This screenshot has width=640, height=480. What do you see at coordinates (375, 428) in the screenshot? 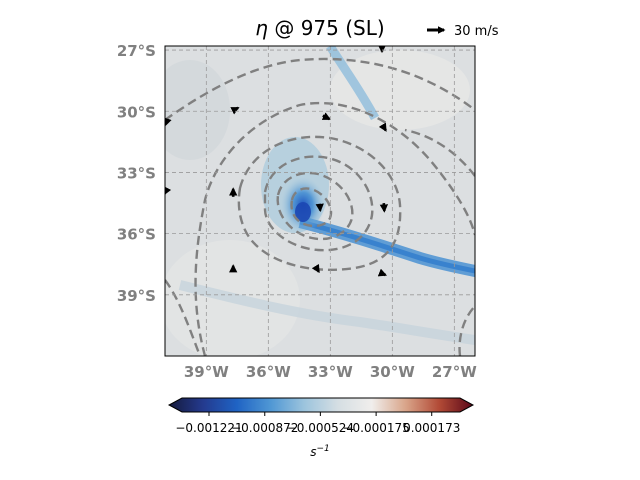
I see `colorbar-tick-label: −0.000175` at bounding box center [375, 428].